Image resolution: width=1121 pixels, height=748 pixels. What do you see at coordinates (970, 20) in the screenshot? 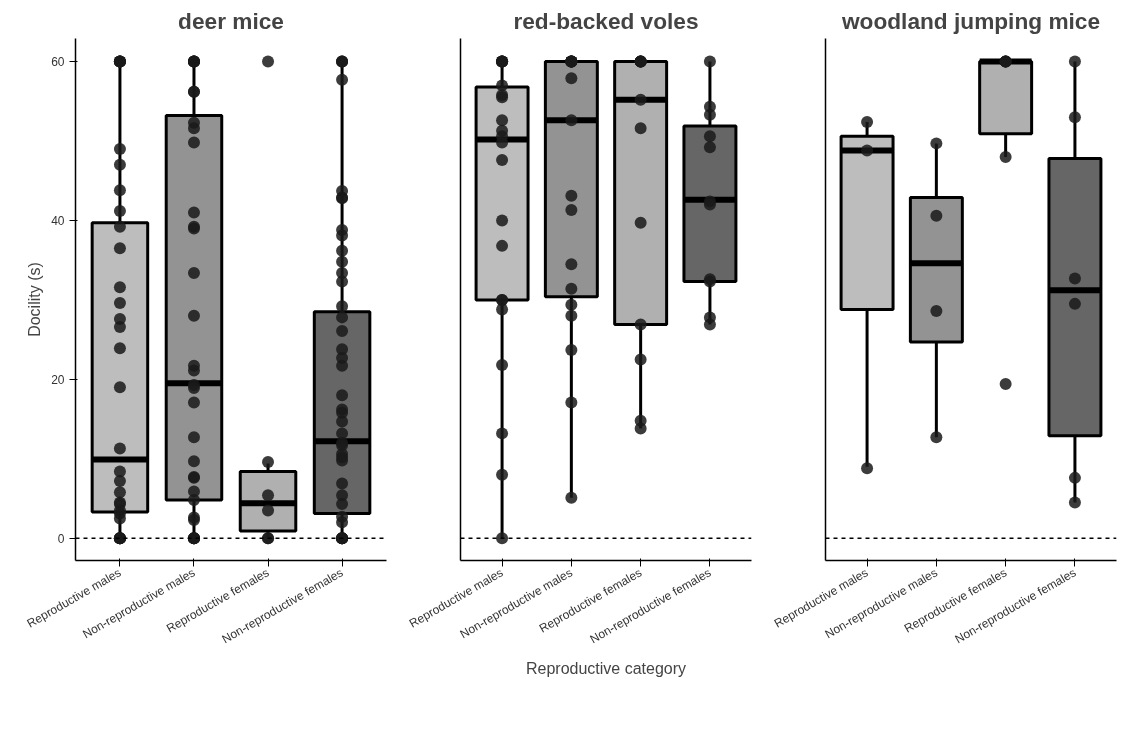
I see `chart-title: woodland jumping mice` at bounding box center [970, 20].